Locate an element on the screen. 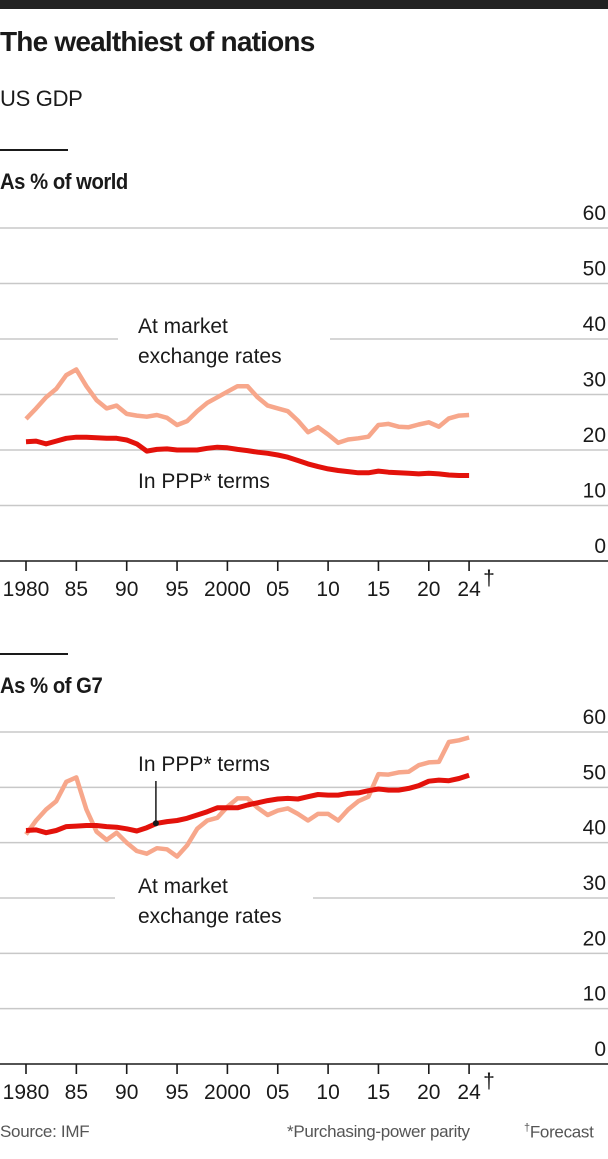  source-note: Source: IMF is located at coordinates (45, 1131).